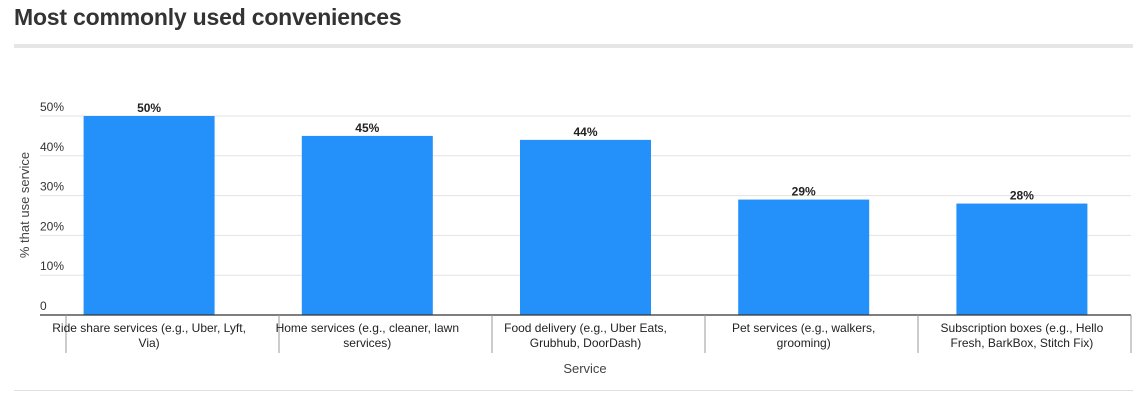 The height and width of the screenshot is (401, 1137). What do you see at coordinates (52, 226) in the screenshot?
I see `y-tick-label: 20%` at bounding box center [52, 226].